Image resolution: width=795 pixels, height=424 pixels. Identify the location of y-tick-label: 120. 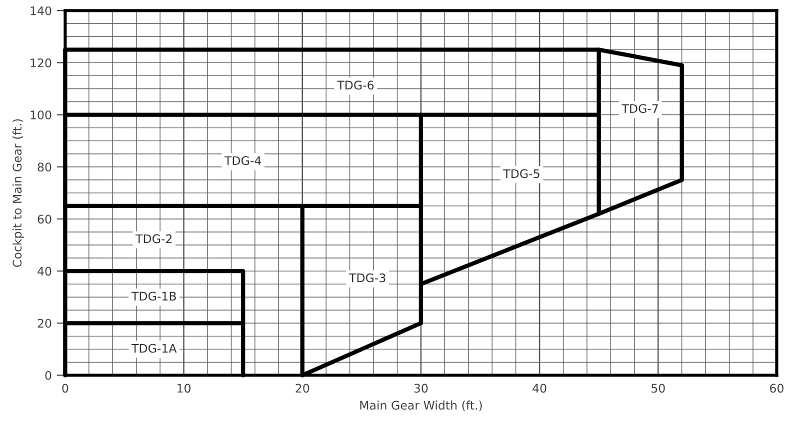
(41, 63).